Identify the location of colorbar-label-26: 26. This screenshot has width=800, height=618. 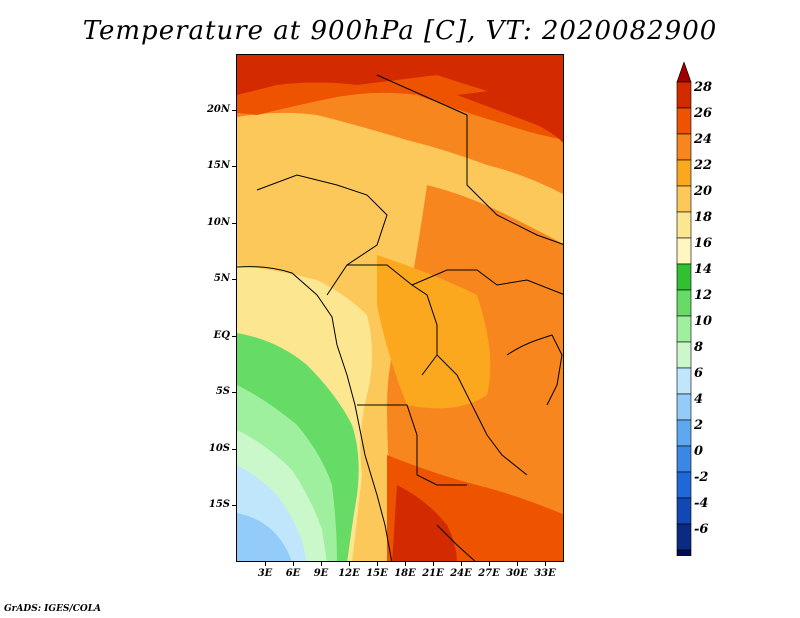
(703, 113).